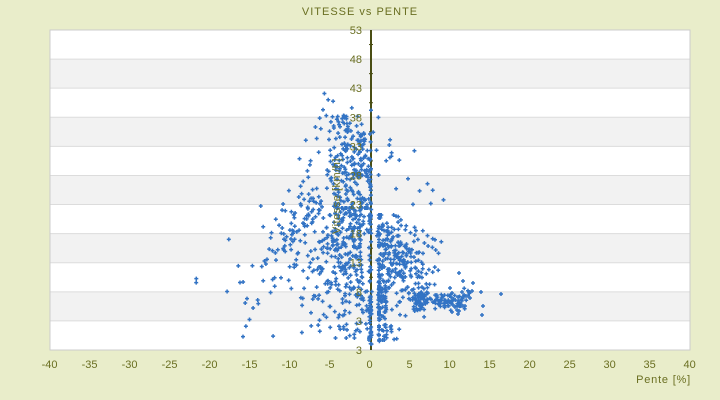  I want to click on svg-text: 43, so click(356, 89).